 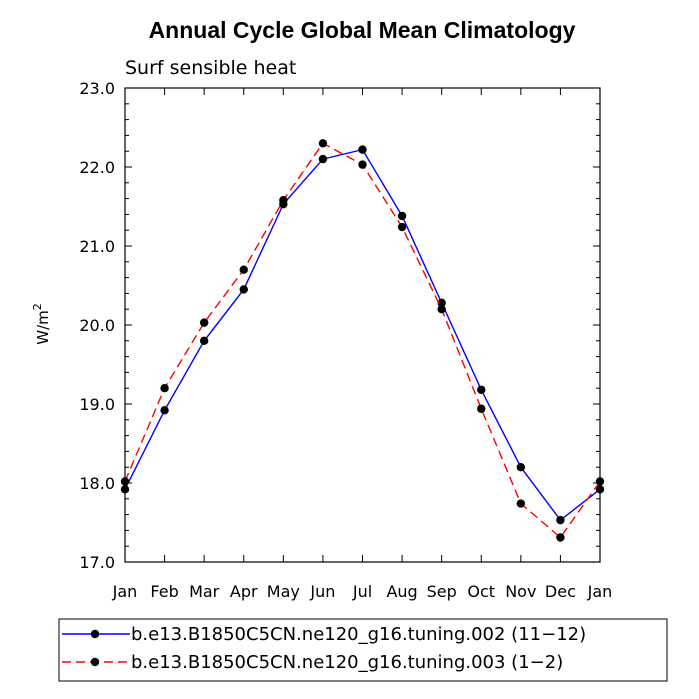 I want to click on x-tick-label: Aug, so click(x=401, y=591).